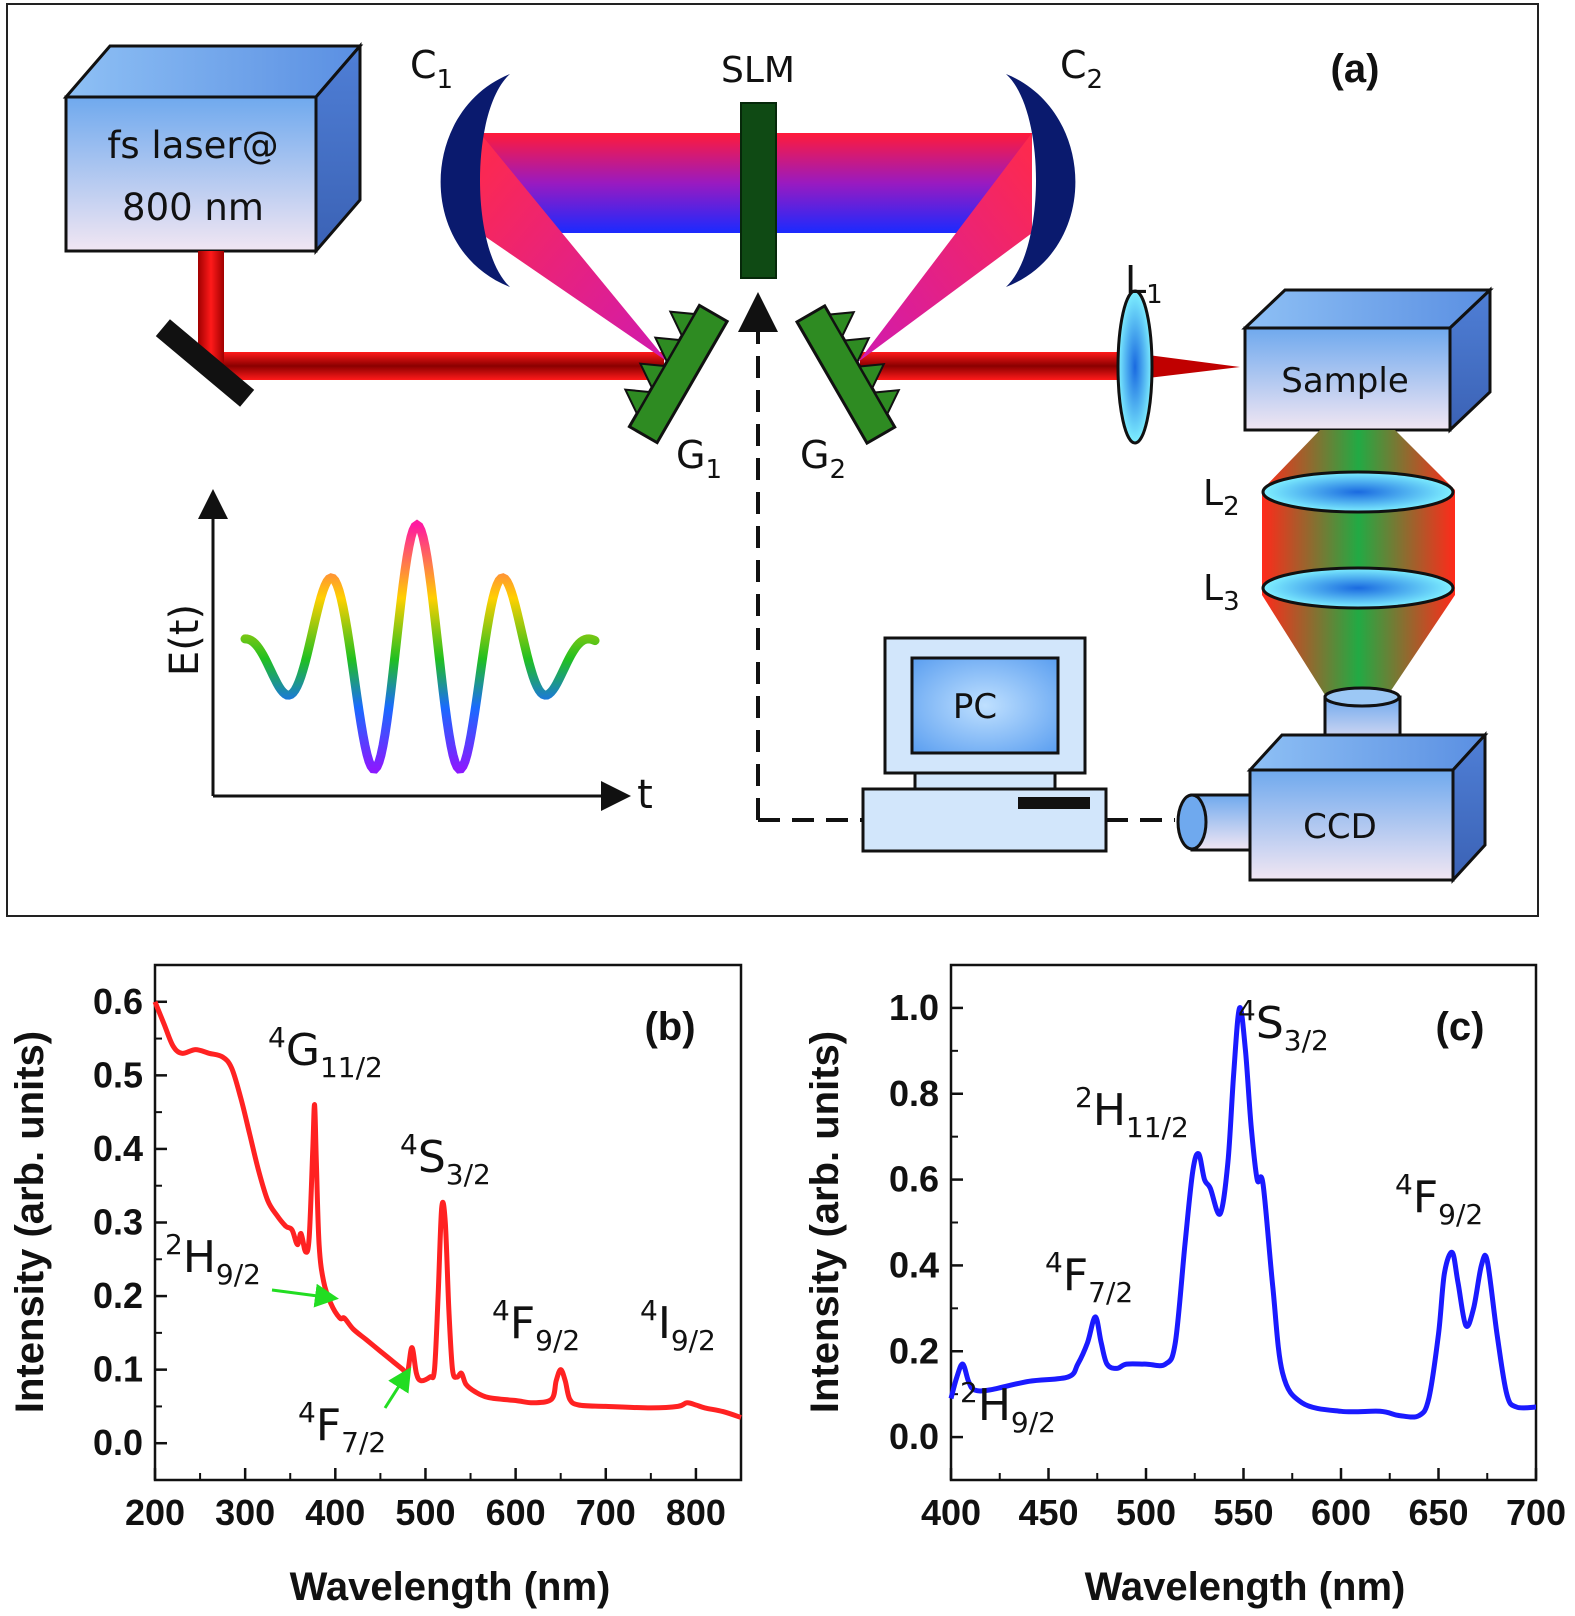  What do you see at coordinates (676, 374) in the screenshot?
I see `grating-g1` at bounding box center [676, 374].